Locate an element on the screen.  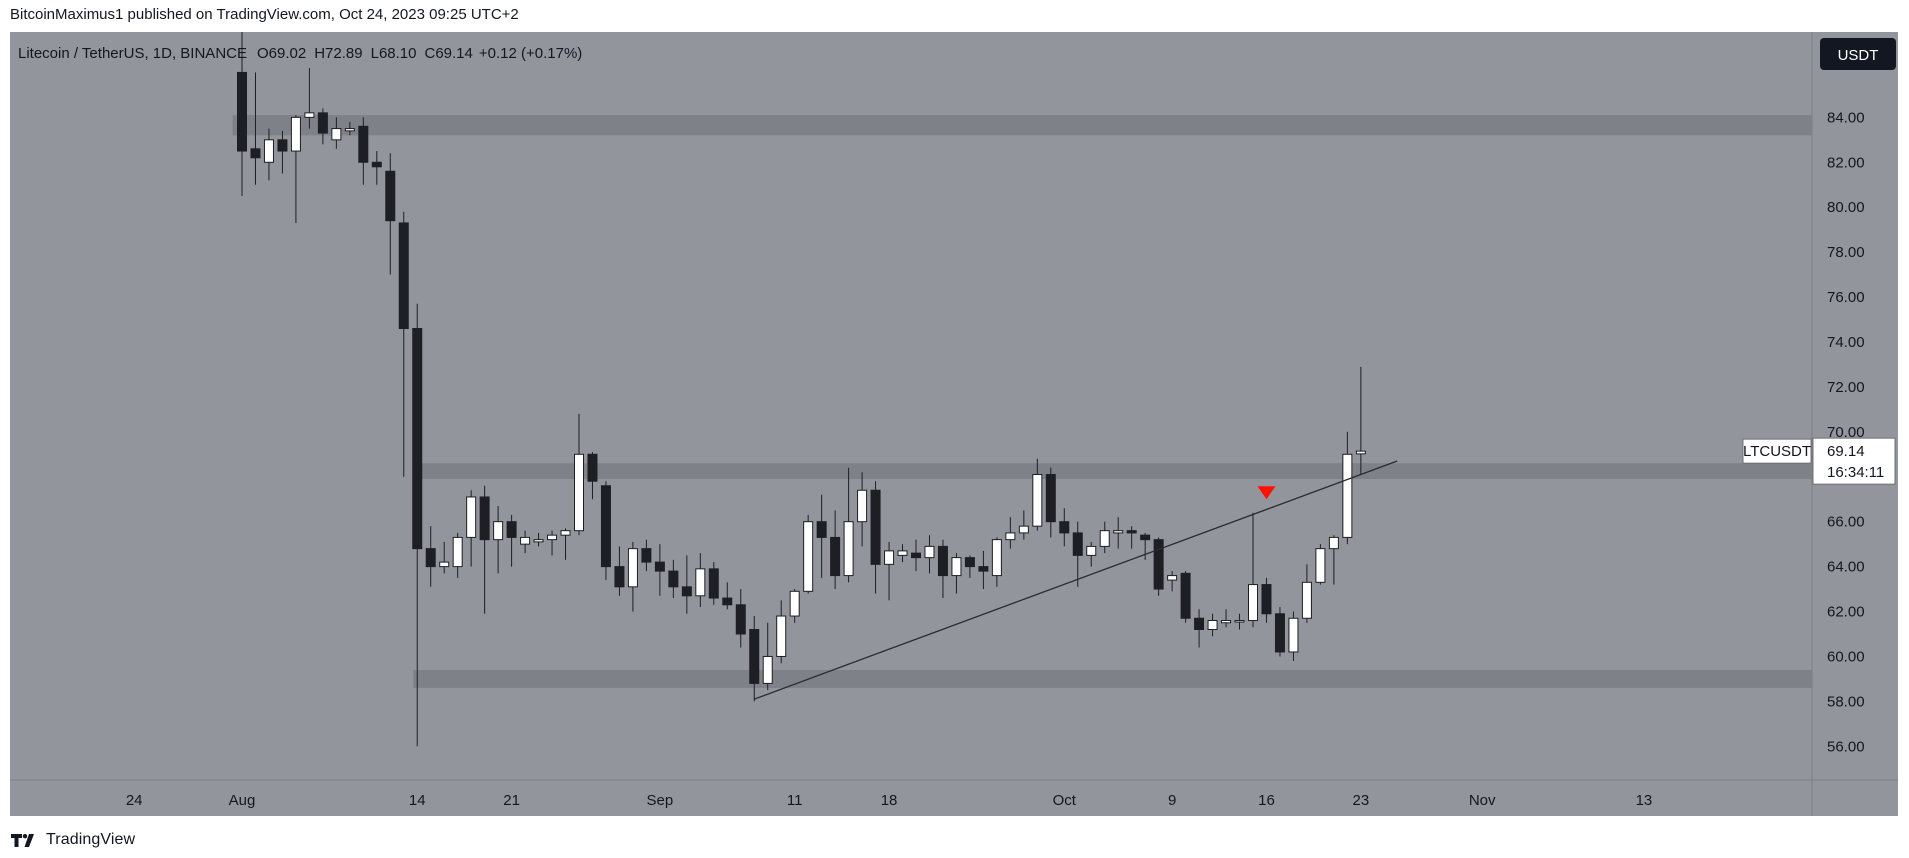
currency-button: USDT is located at coordinates (1858, 54).